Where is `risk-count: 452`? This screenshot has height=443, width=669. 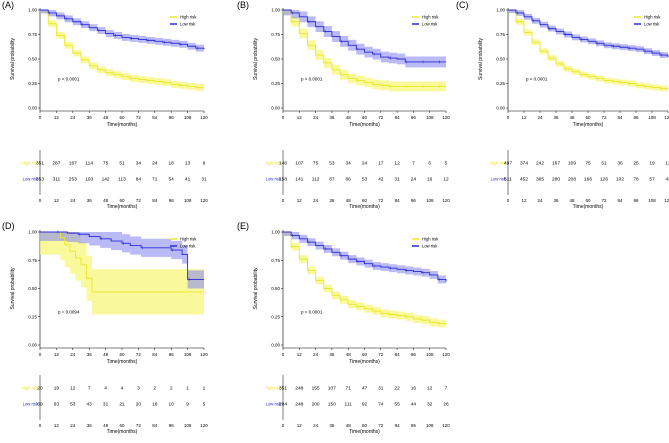
risk-count: 452 is located at coordinates (524, 180).